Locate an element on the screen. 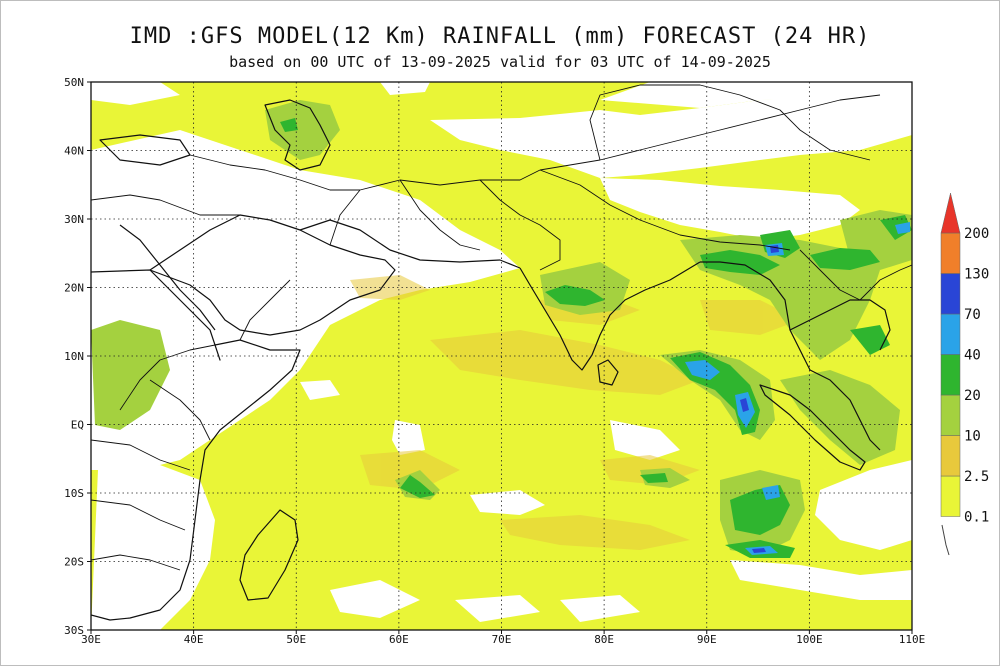  lat-tick-label: 50N is located at coordinates (74, 82).